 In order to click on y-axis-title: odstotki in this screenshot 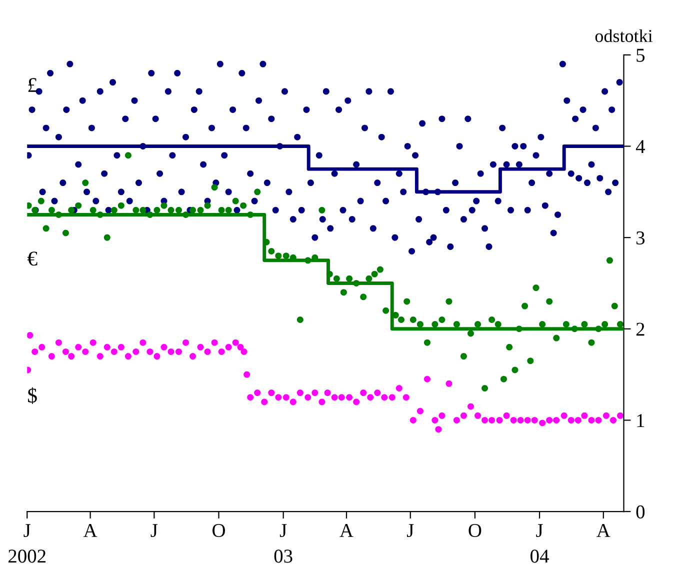, I will do `click(624, 35)`.